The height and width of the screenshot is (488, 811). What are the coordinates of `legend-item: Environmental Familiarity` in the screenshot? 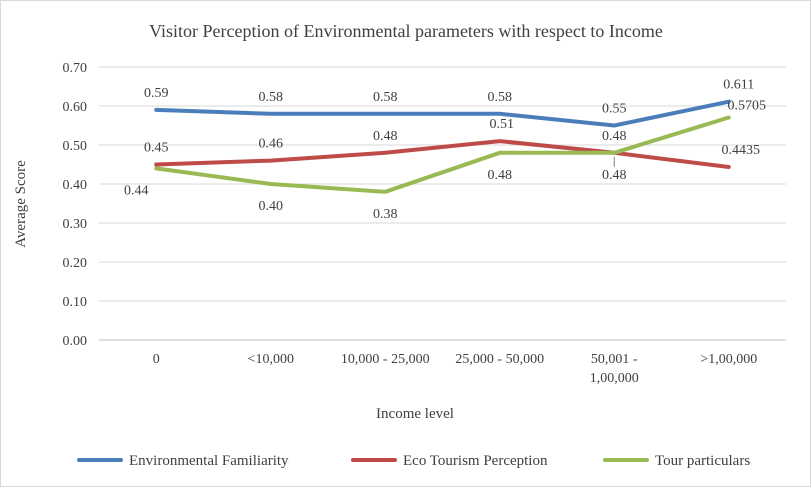 It's located at (183, 461).